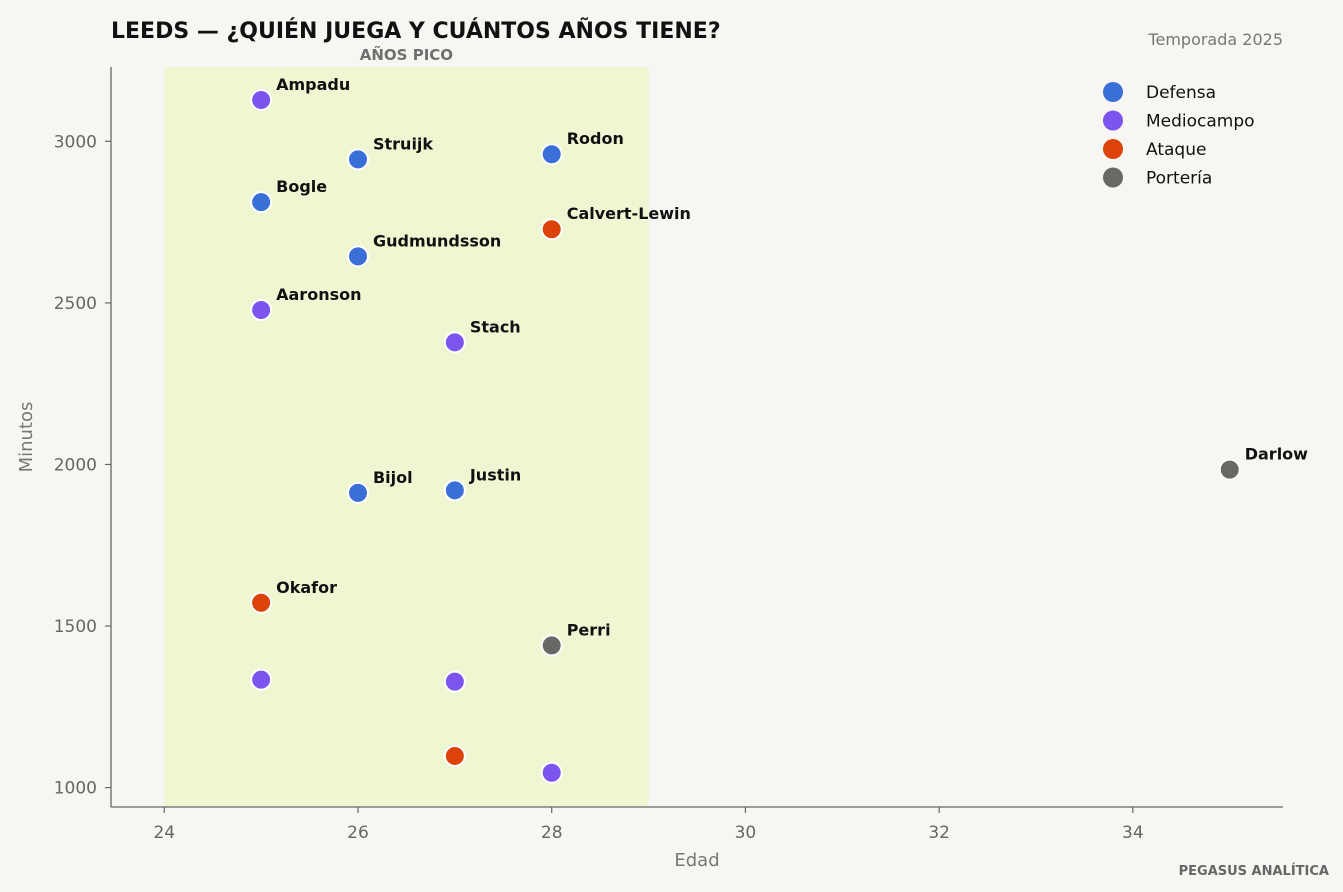  Describe the element at coordinates (589, 629) in the screenshot. I see `point-label: Perri` at that location.